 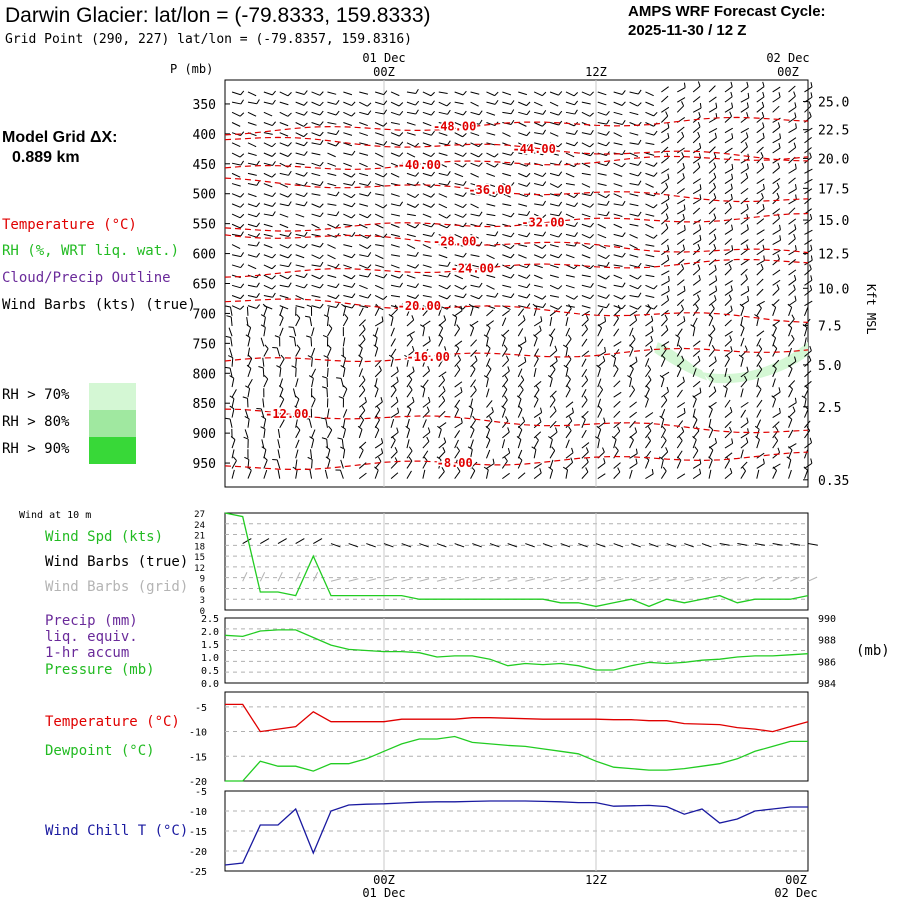 What do you see at coordinates (636, 580) in the screenshot?
I see `wind-barb-grid` at bounding box center [636, 580].